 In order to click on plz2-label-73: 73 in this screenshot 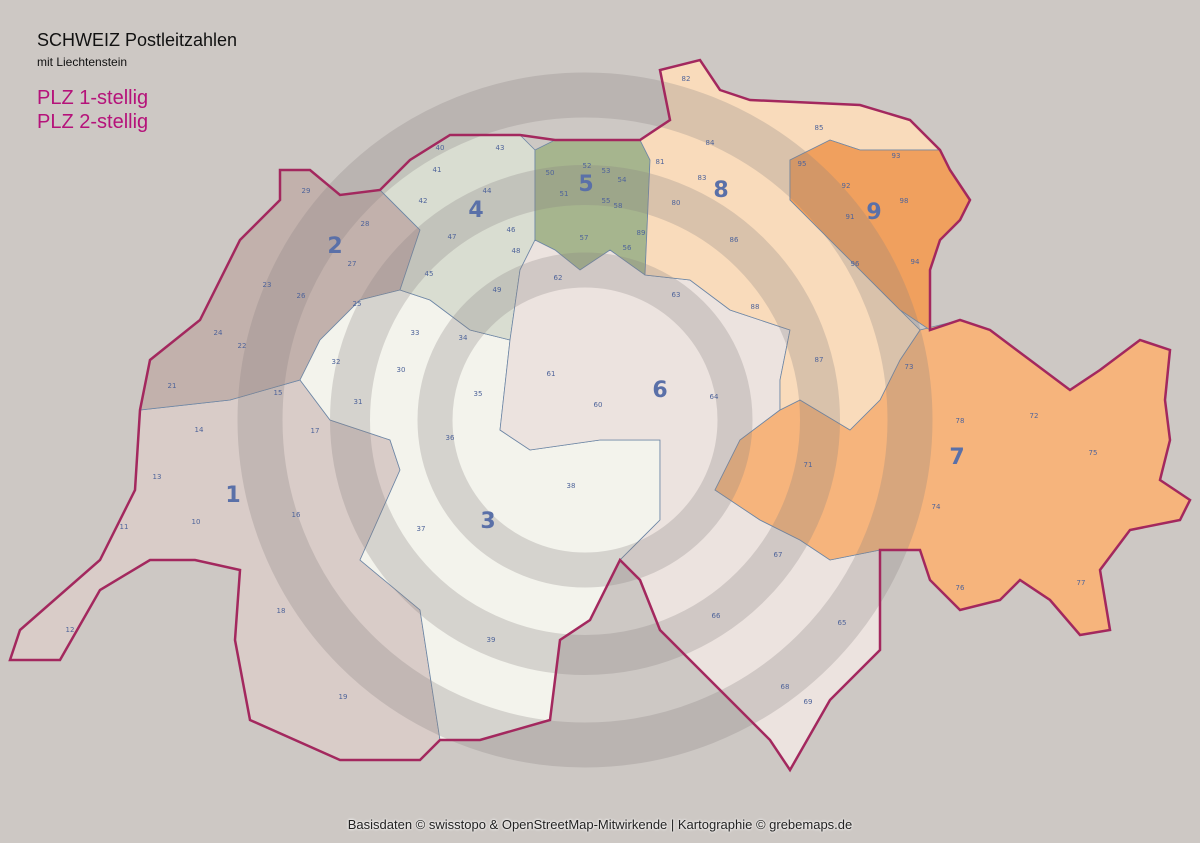, I will do `click(909, 367)`.